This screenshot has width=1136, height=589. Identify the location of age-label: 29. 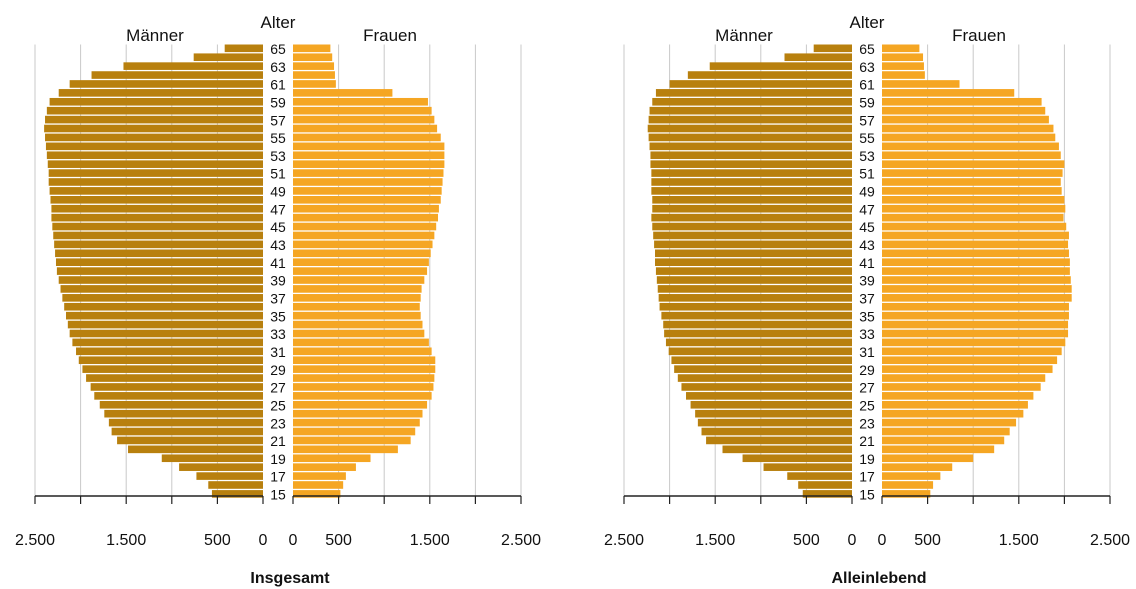
(867, 370).